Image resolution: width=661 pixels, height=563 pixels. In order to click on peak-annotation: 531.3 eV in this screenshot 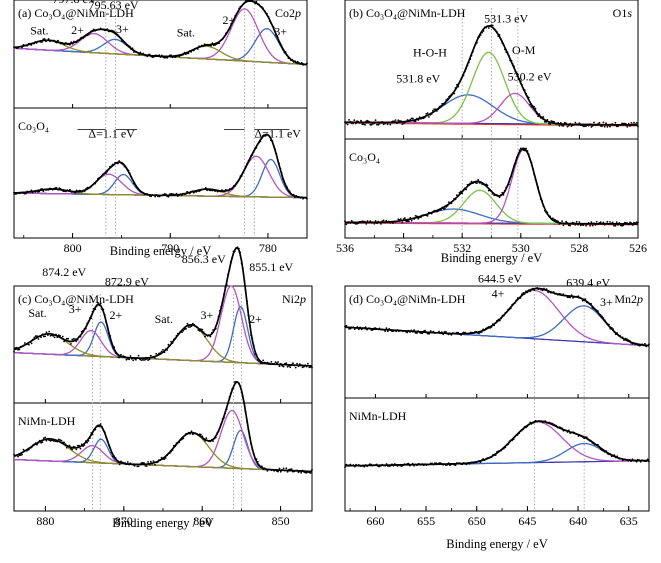, I will do `click(506, 18)`.